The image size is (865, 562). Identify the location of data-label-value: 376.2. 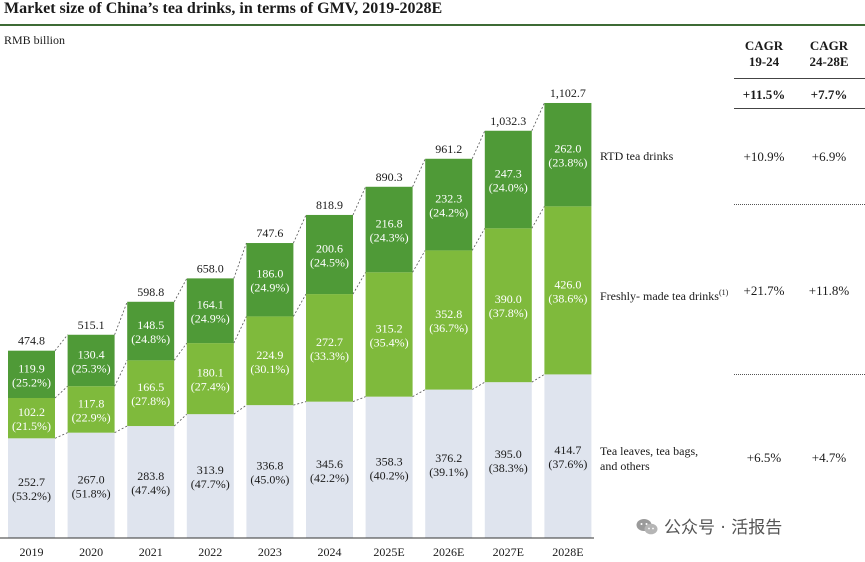
(448, 458).